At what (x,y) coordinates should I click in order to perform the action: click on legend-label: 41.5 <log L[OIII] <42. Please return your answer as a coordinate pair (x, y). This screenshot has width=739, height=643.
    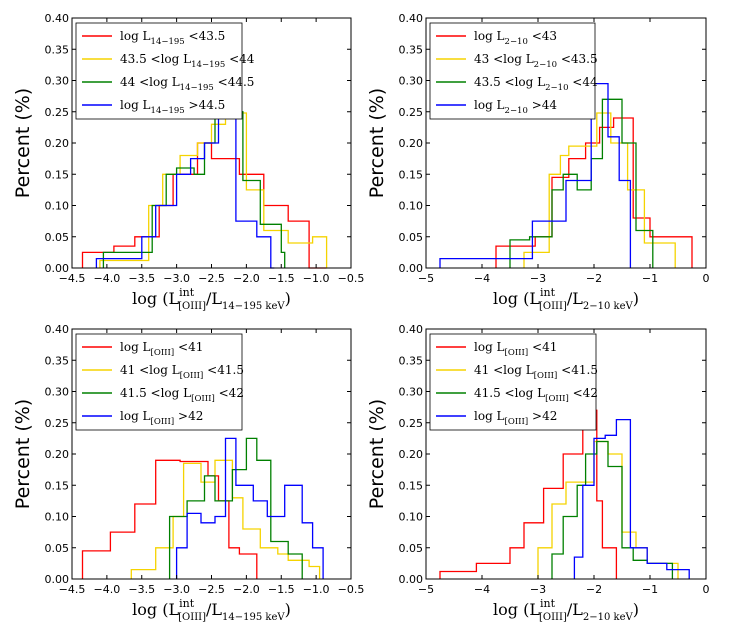
    Looking at the image, I should click on (536, 395).